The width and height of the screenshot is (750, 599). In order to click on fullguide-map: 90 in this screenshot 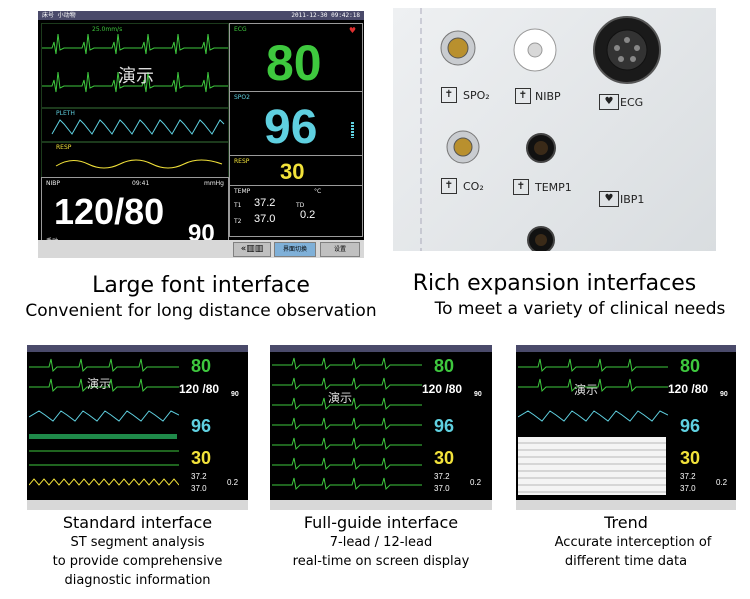, I will do `click(478, 394)`.